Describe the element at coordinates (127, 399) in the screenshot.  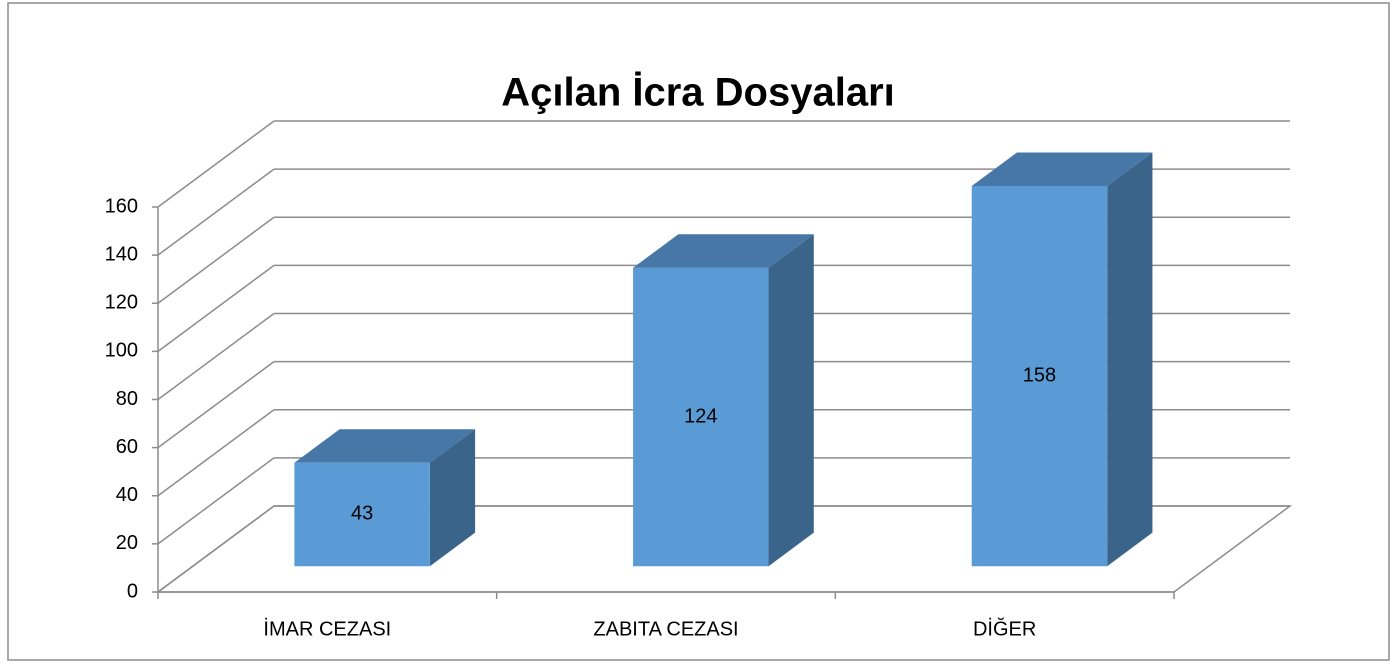
I see `y-tick-label: 80` at that location.